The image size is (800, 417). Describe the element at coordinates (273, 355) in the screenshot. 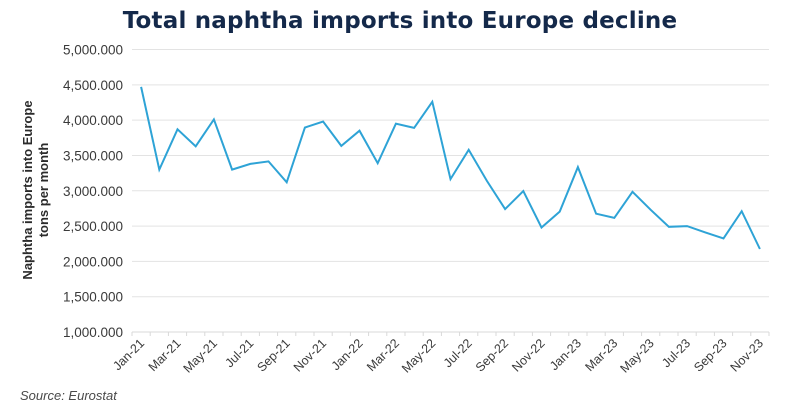

I see `x-tick-label: Sep-21` at that location.